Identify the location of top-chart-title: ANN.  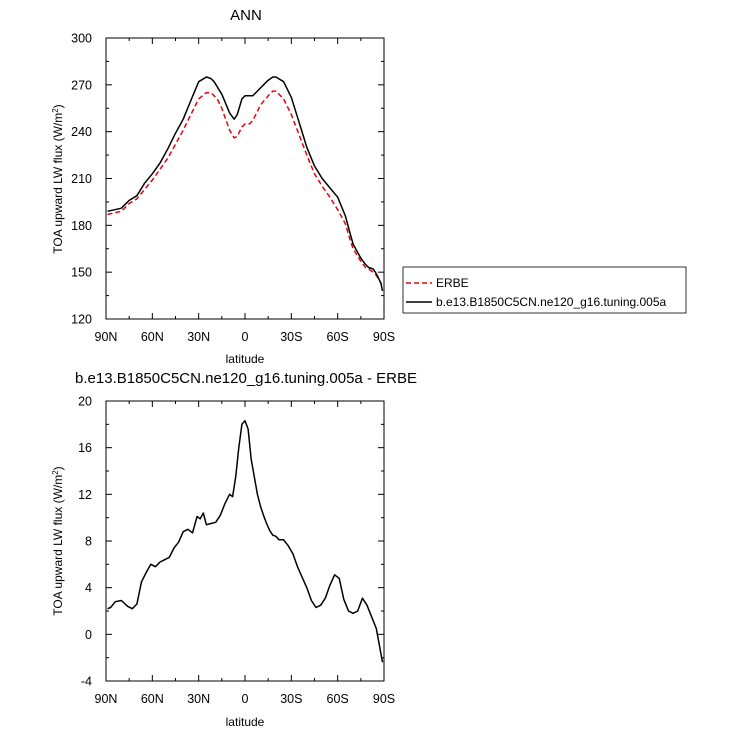
(246, 15).